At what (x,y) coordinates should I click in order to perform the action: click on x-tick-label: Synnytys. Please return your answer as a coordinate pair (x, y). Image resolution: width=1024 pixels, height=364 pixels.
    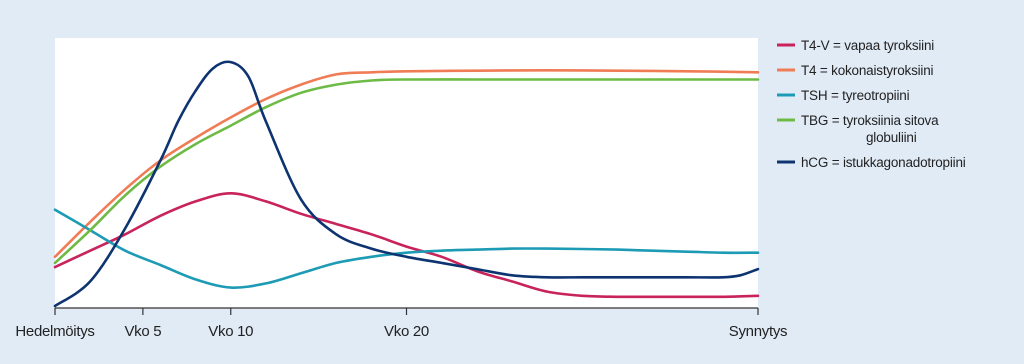
    Looking at the image, I should click on (758, 331).